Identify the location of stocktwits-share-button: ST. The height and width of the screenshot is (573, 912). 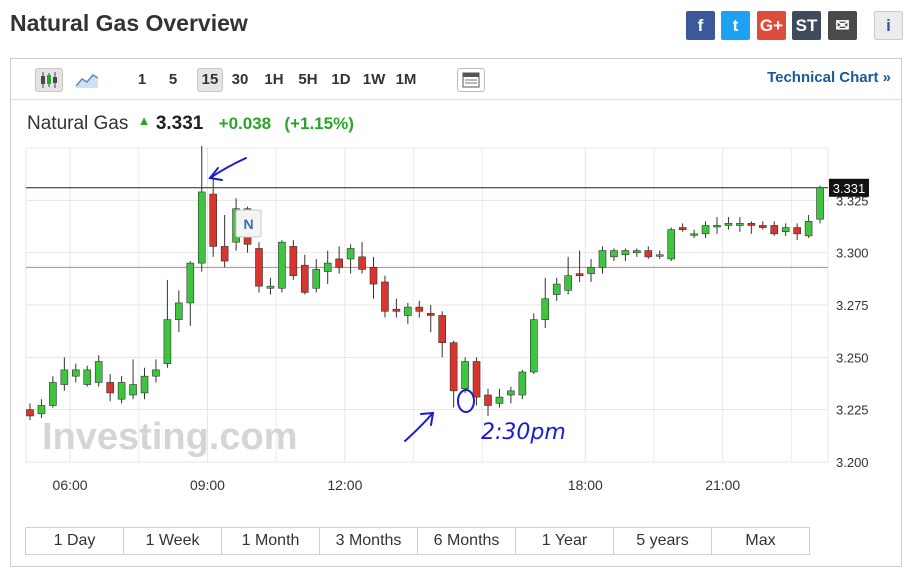
(806, 25).